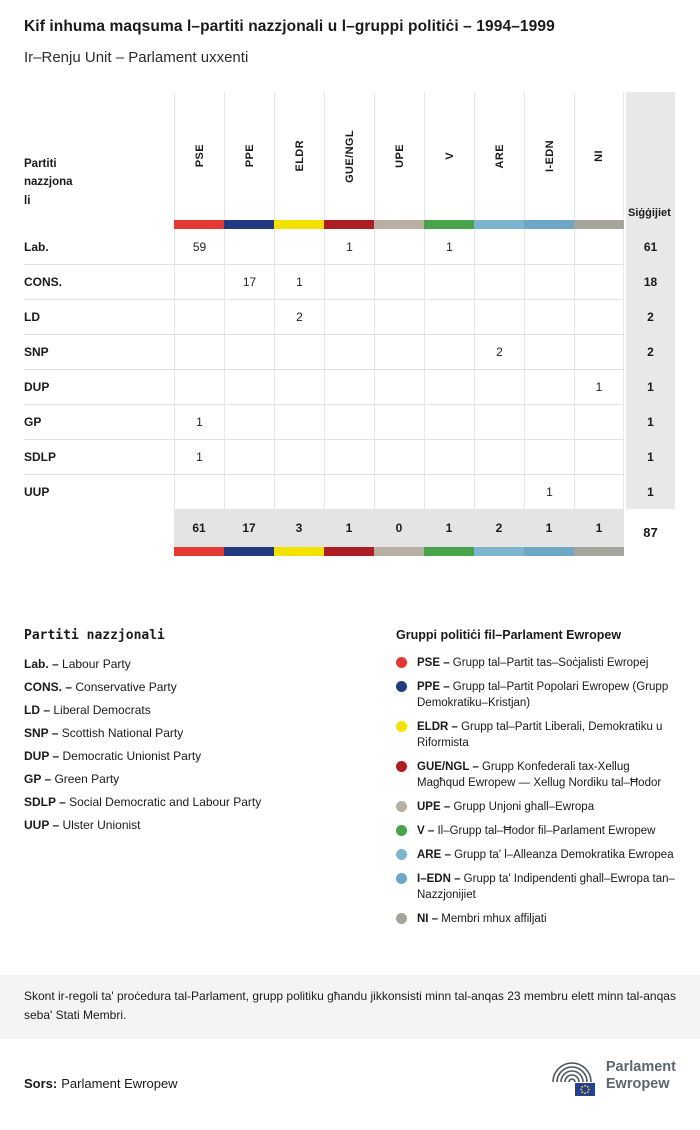  I want to click on groups-legend-title: Gruppi politiċi fil–Parlament Ewropew, so click(509, 635).